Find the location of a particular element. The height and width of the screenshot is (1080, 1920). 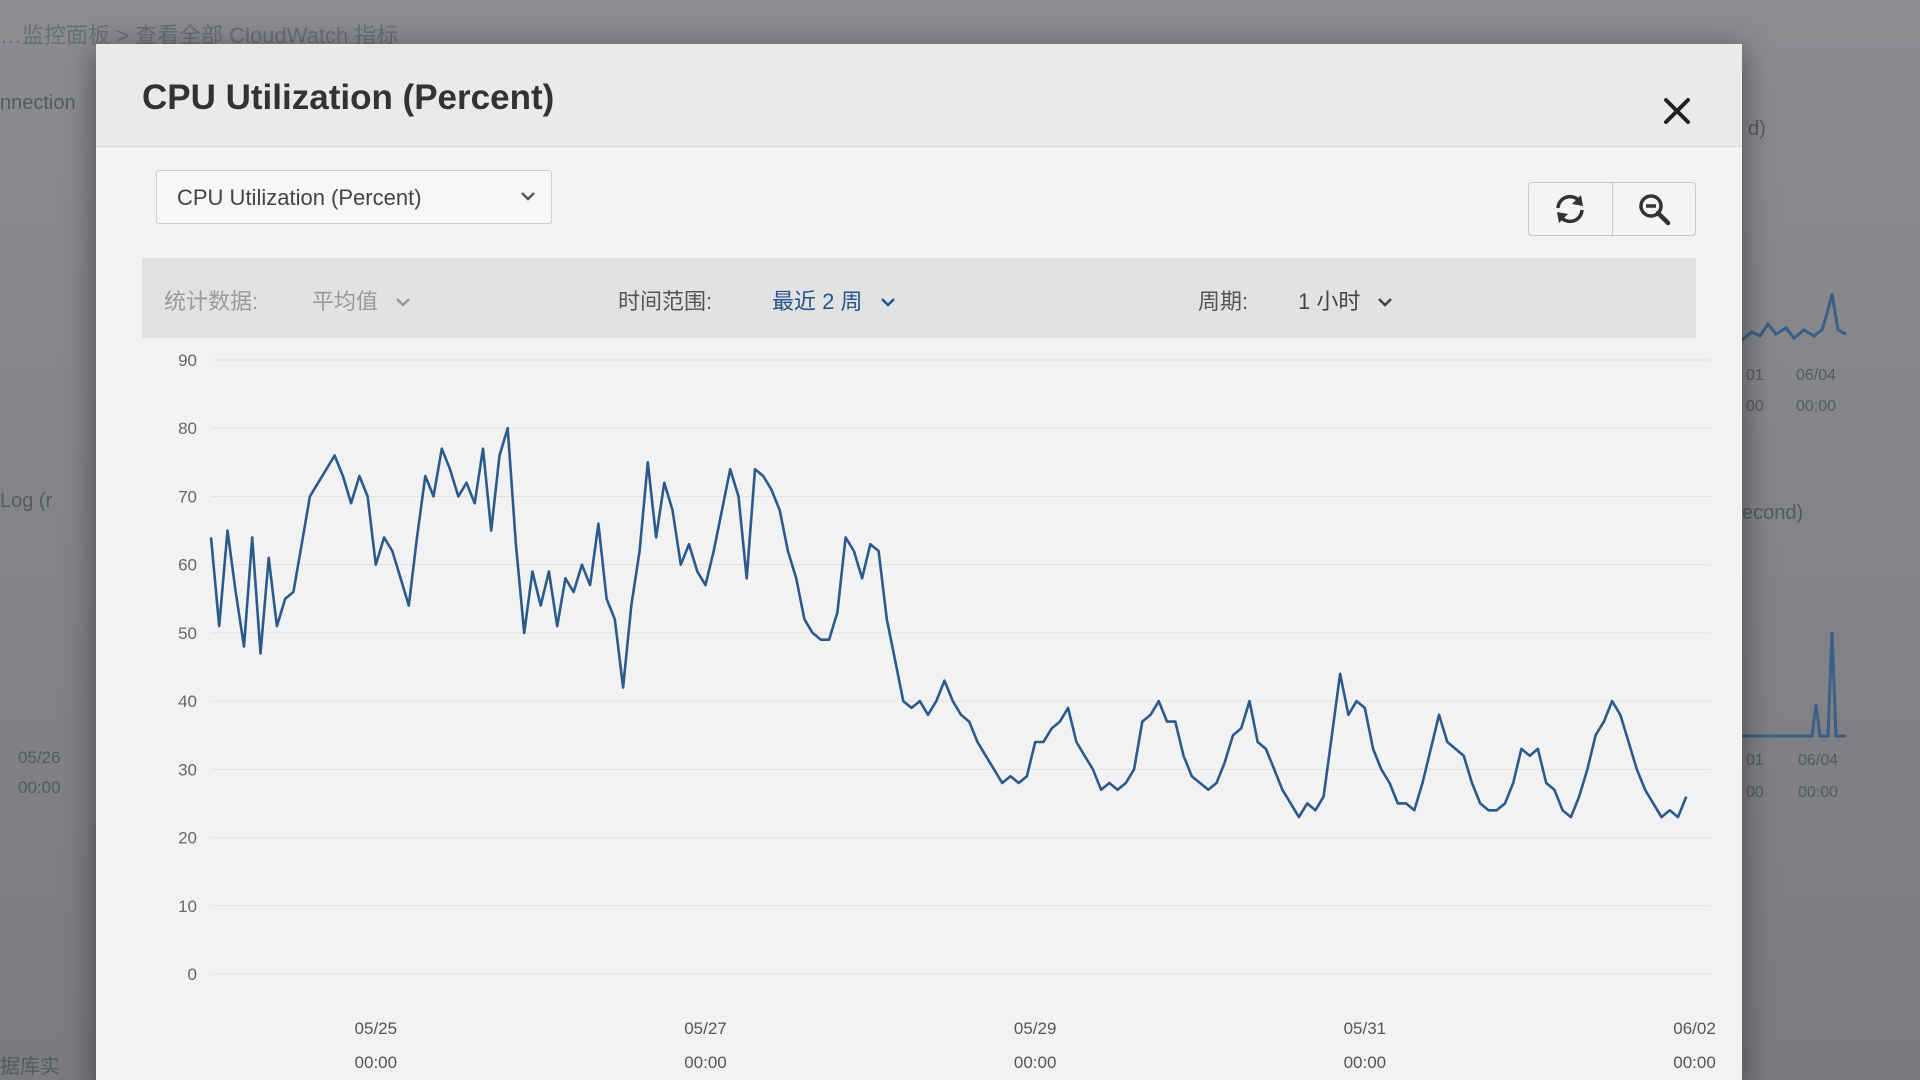

close-icon is located at coordinates (1677, 111).